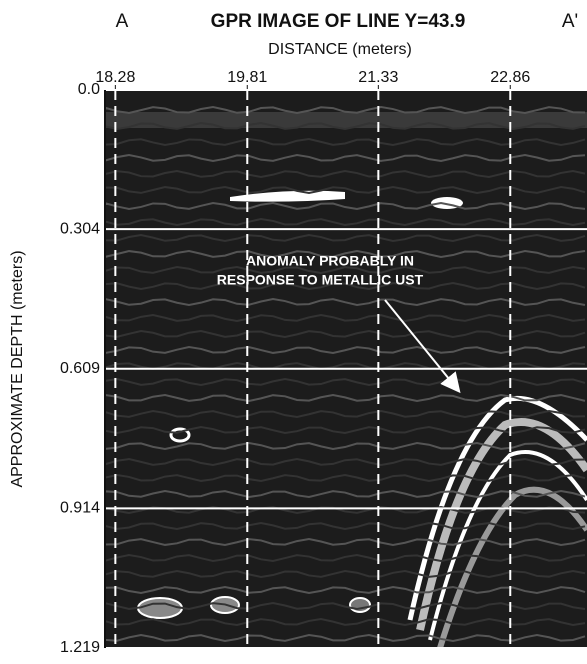  What do you see at coordinates (17, 368) in the screenshot?
I see `y-axis-label: APPROXIMATE DEPTH (meters)` at bounding box center [17, 368].